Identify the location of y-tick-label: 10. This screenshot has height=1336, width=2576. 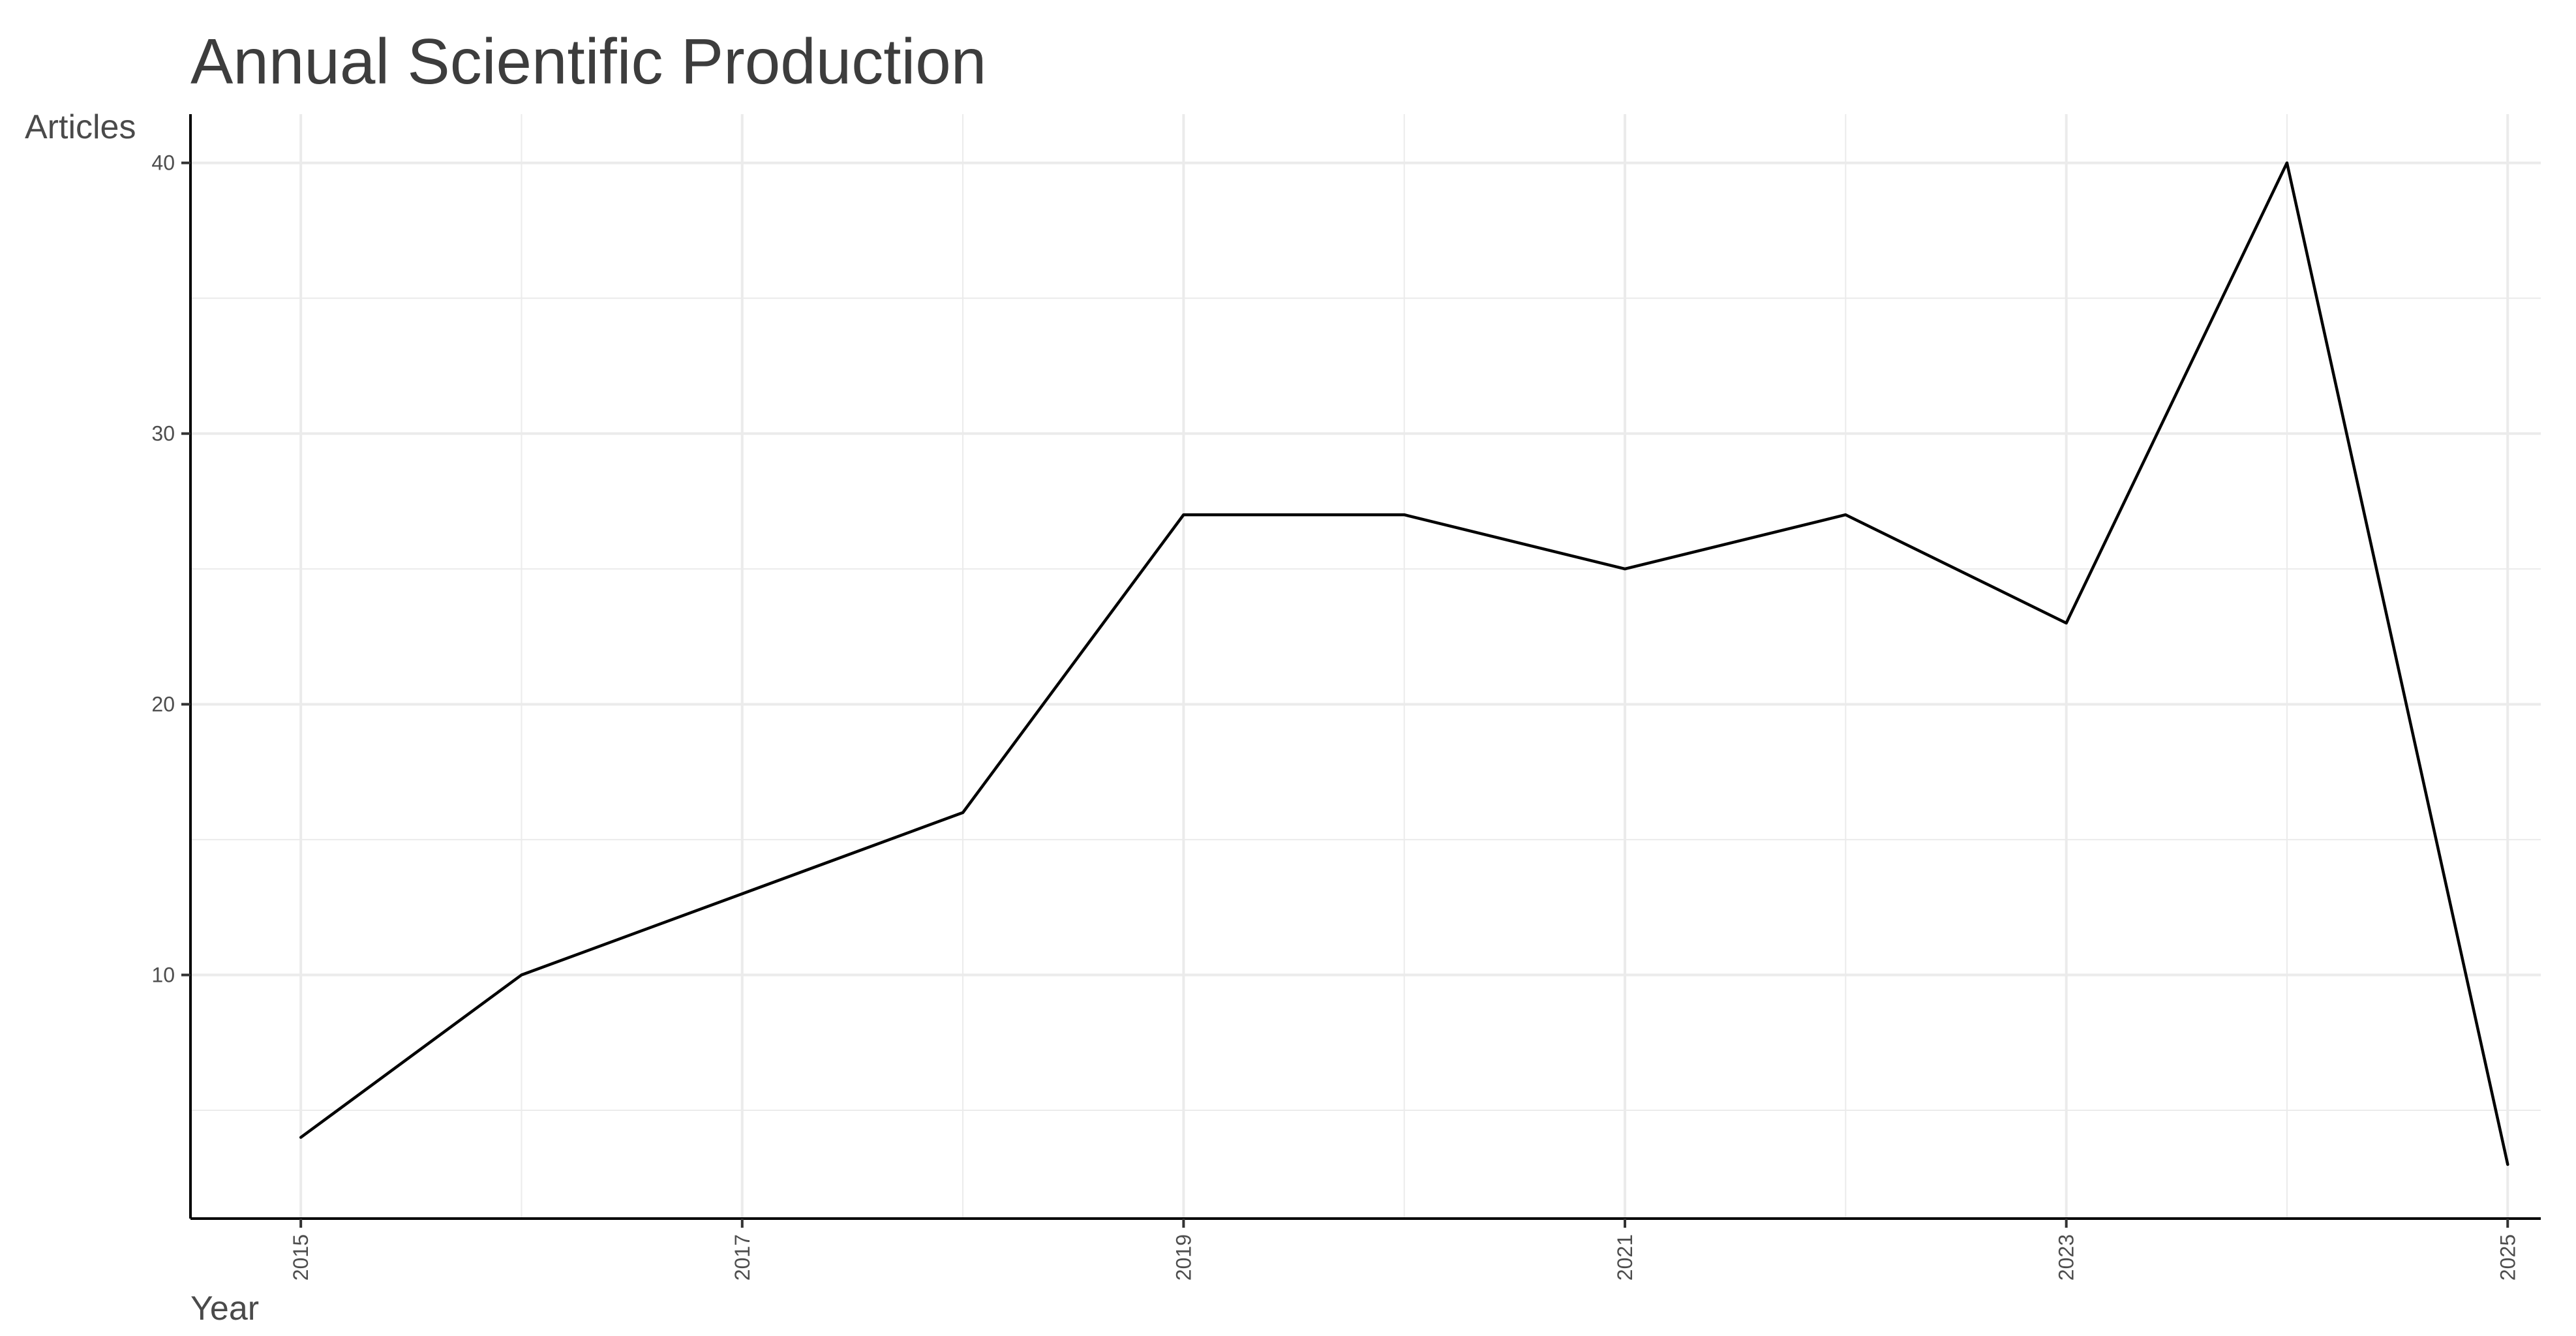
(163, 975).